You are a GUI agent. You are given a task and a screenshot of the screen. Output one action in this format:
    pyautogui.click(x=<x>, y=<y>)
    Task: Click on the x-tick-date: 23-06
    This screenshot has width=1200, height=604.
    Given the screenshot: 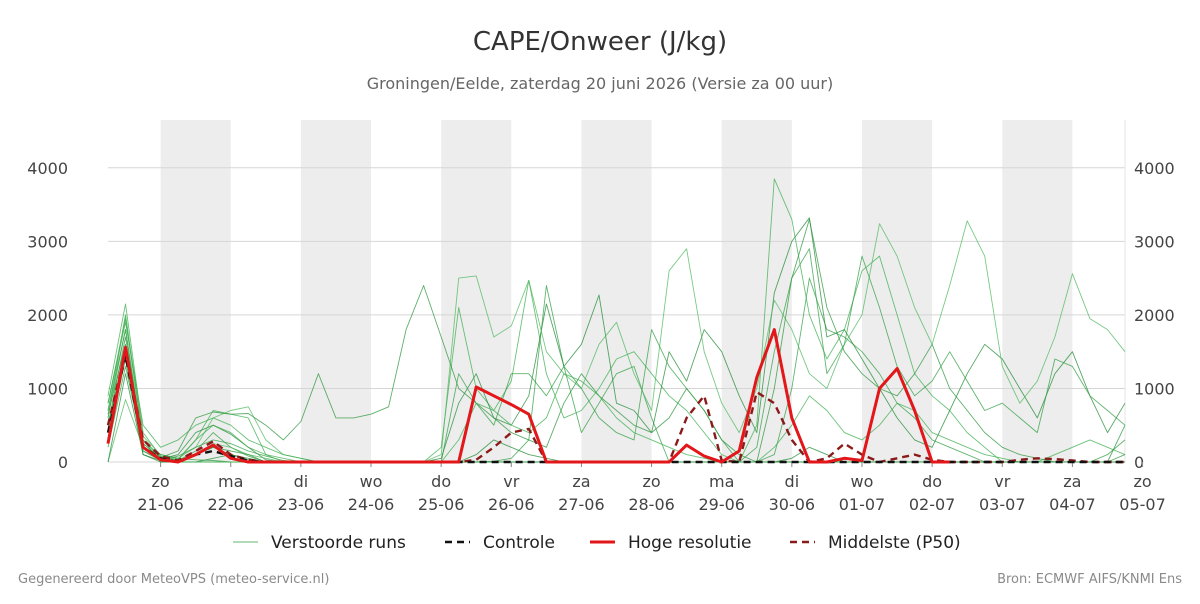 What is the action you would take?
    pyautogui.click(x=301, y=504)
    